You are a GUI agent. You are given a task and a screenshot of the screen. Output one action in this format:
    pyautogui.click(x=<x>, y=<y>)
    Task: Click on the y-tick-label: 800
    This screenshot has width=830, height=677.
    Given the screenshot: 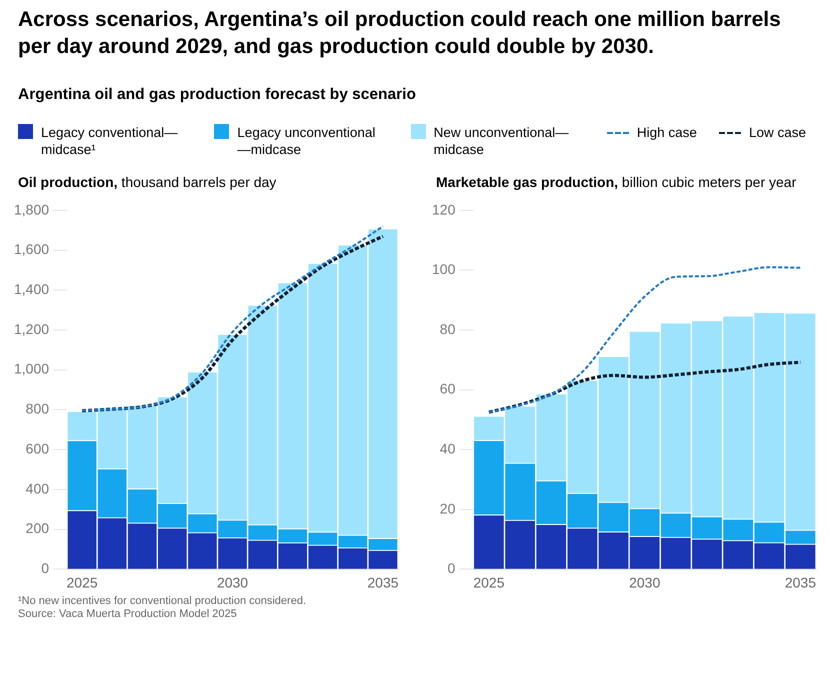 What is the action you would take?
    pyautogui.click(x=38, y=408)
    